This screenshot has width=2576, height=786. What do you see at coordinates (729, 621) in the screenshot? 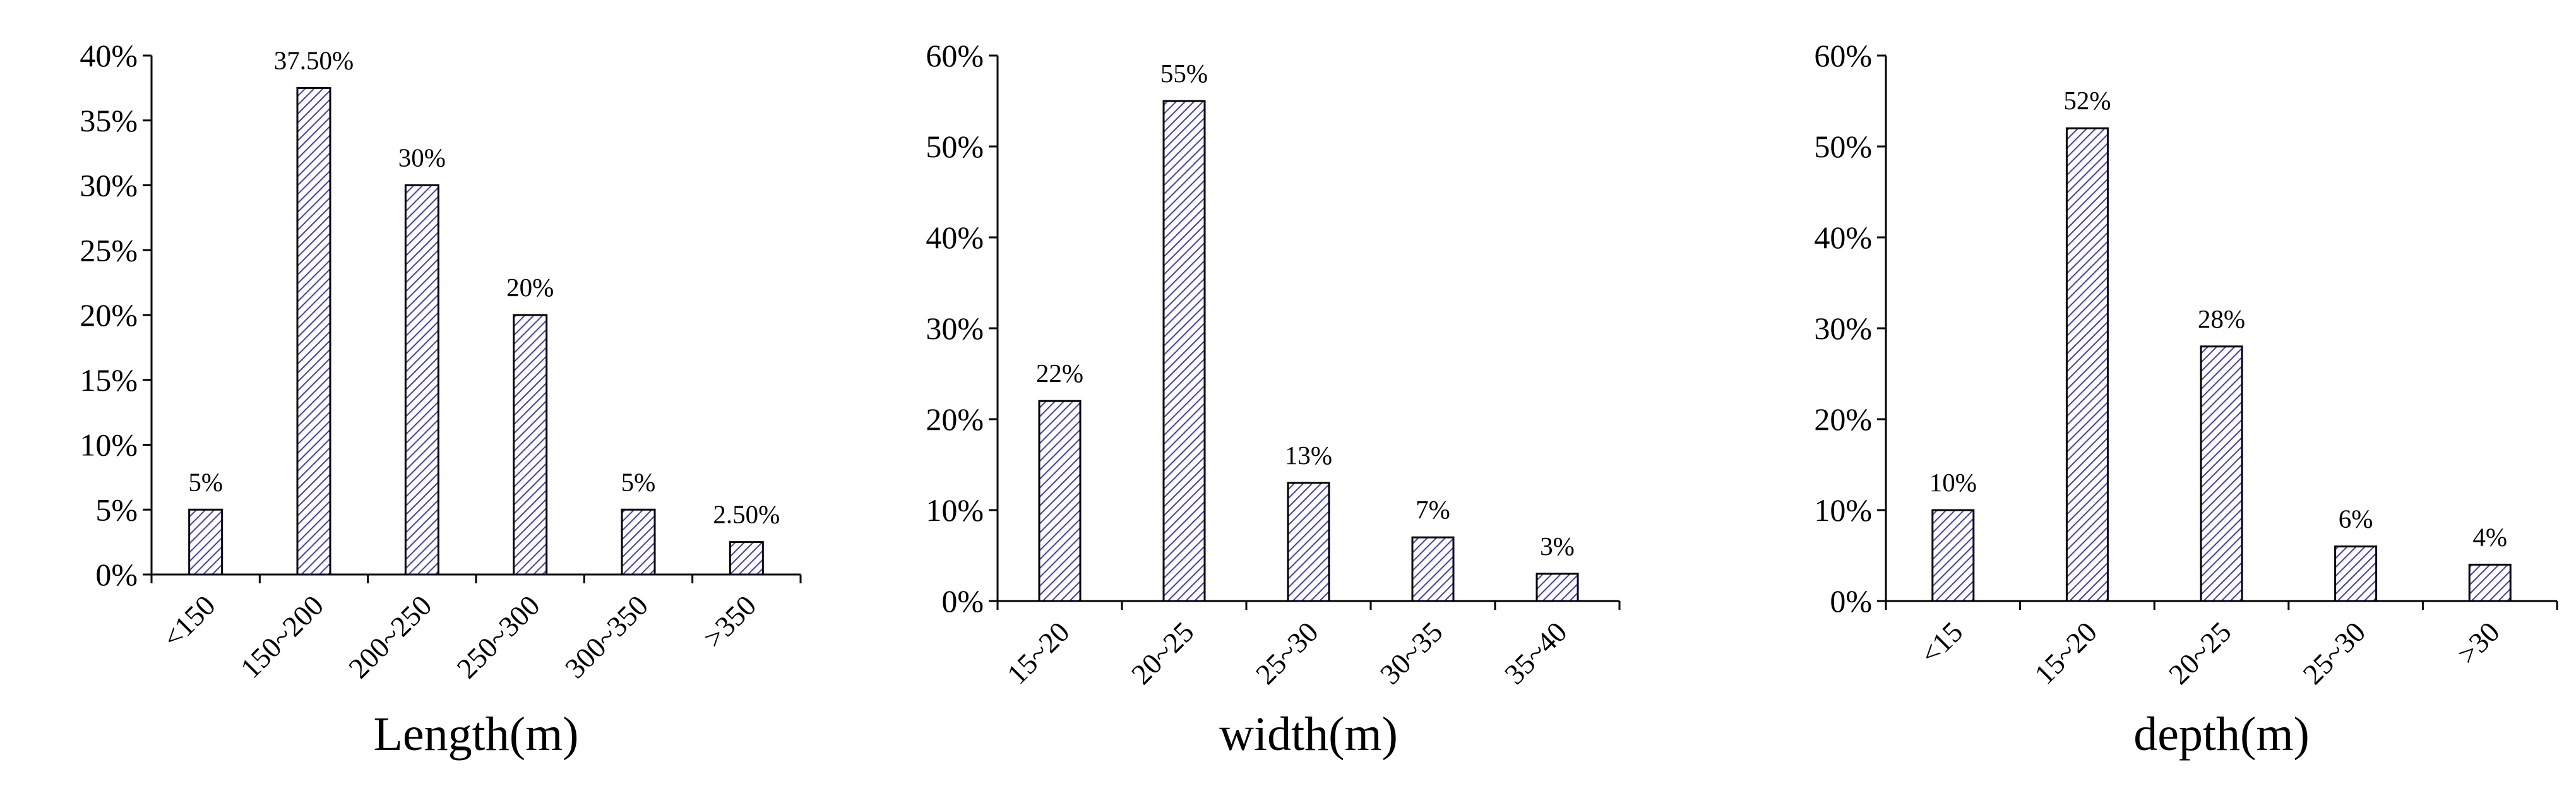
I see `x-tick-label: >350` at bounding box center [729, 621].